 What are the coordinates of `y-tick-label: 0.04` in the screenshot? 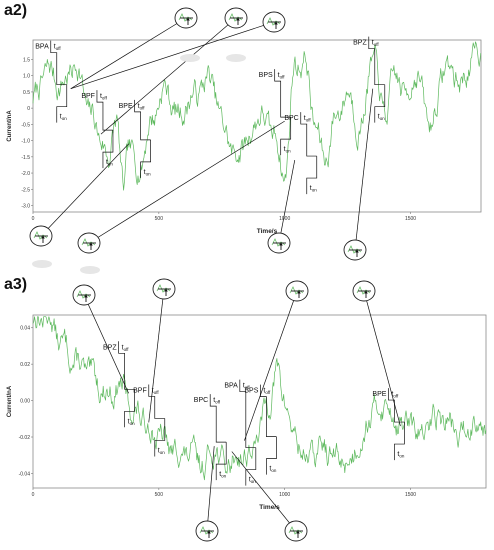 It's located at (25, 329).